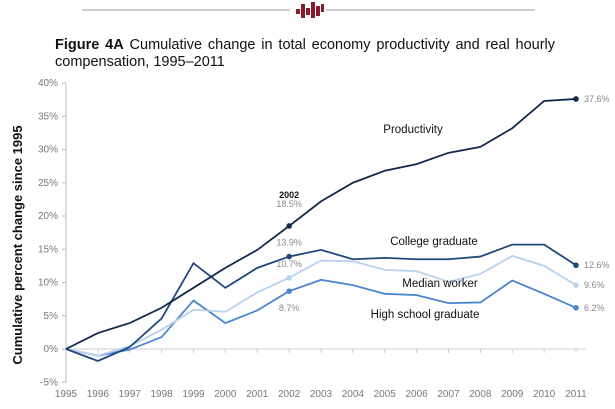 The height and width of the screenshot is (409, 615). What do you see at coordinates (289, 243) in the screenshot?
I see `value-label-2002: 13.9%` at bounding box center [289, 243].